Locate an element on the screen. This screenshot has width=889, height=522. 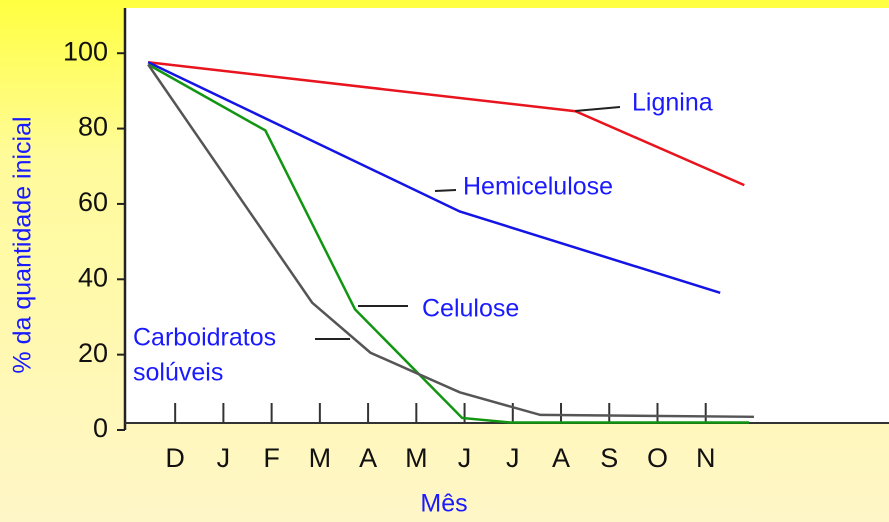
annotation: Hemicelulose is located at coordinates (538, 187).